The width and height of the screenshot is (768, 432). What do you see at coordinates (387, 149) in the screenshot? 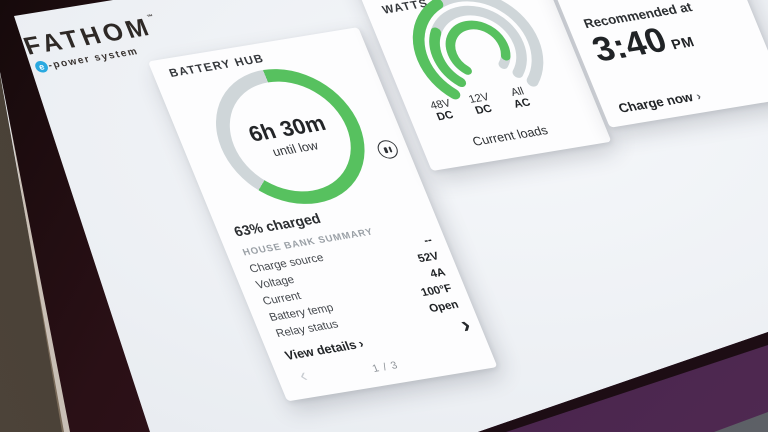
I see `outlet-icon` at bounding box center [387, 149].